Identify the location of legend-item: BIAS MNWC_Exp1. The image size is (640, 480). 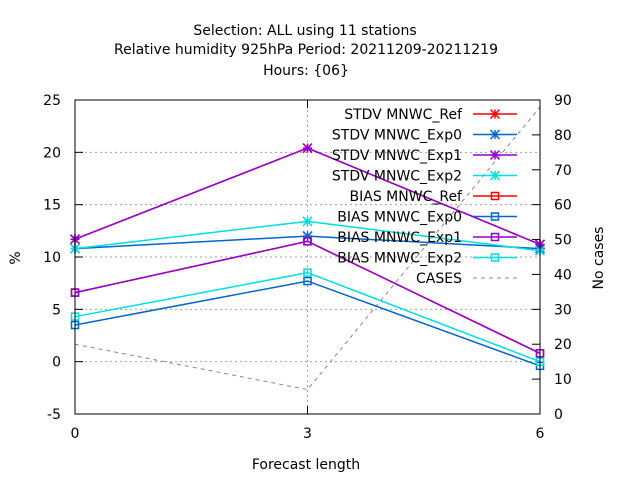
(427, 238).